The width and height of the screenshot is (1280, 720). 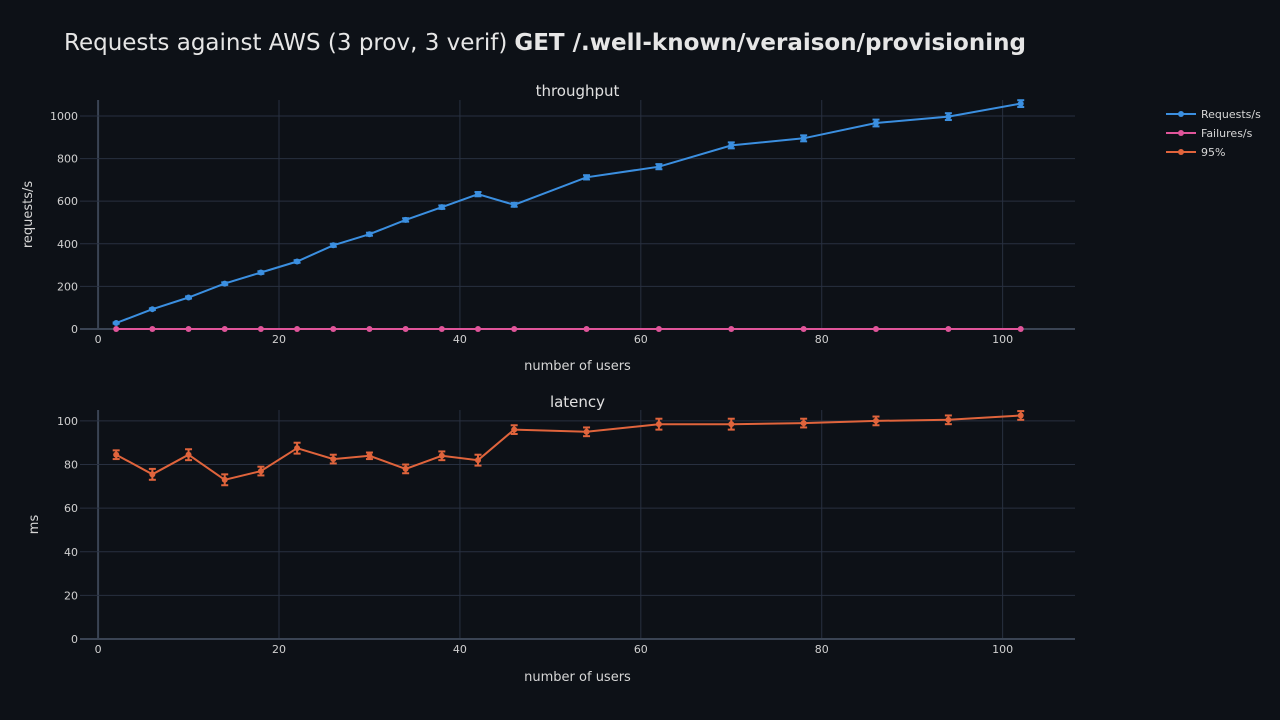 What do you see at coordinates (98, 339) in the screenshot?
I see `x-tick-label: 0` at bounding box center [98, 339].